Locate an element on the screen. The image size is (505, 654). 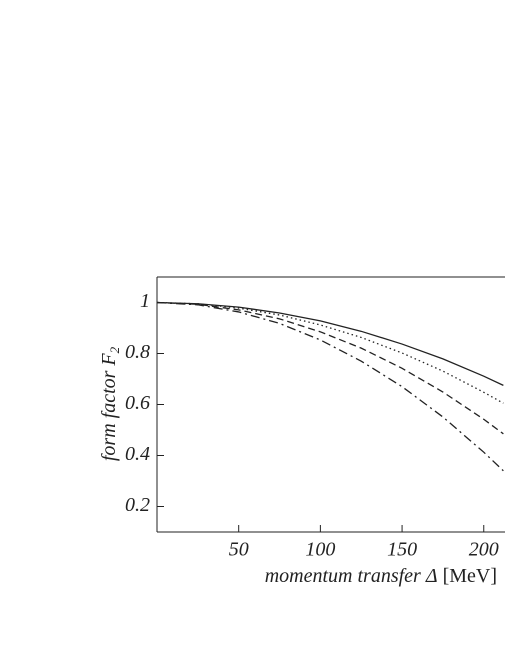
y-tick-label: 0.2 is located at coordinates (137, 505).